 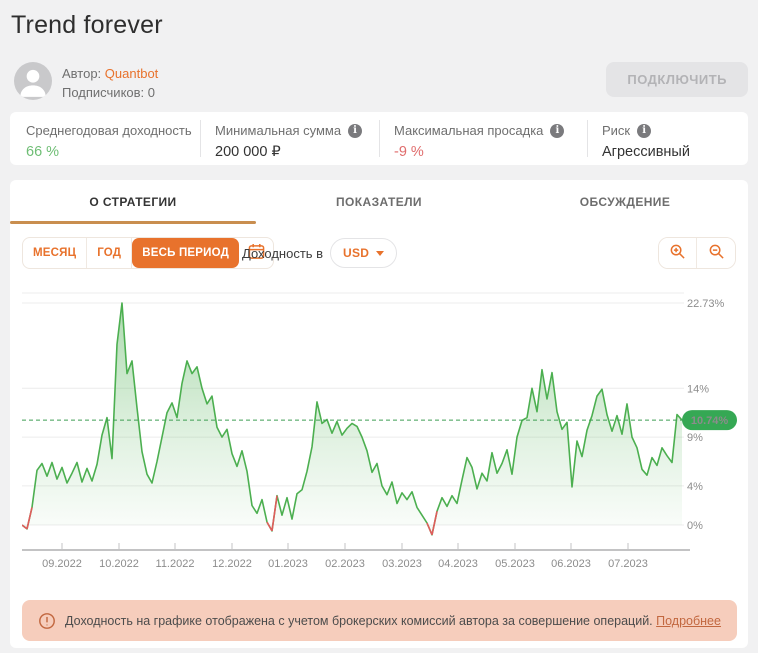 I want to click on calendar-button, so click(x=256, y=253).